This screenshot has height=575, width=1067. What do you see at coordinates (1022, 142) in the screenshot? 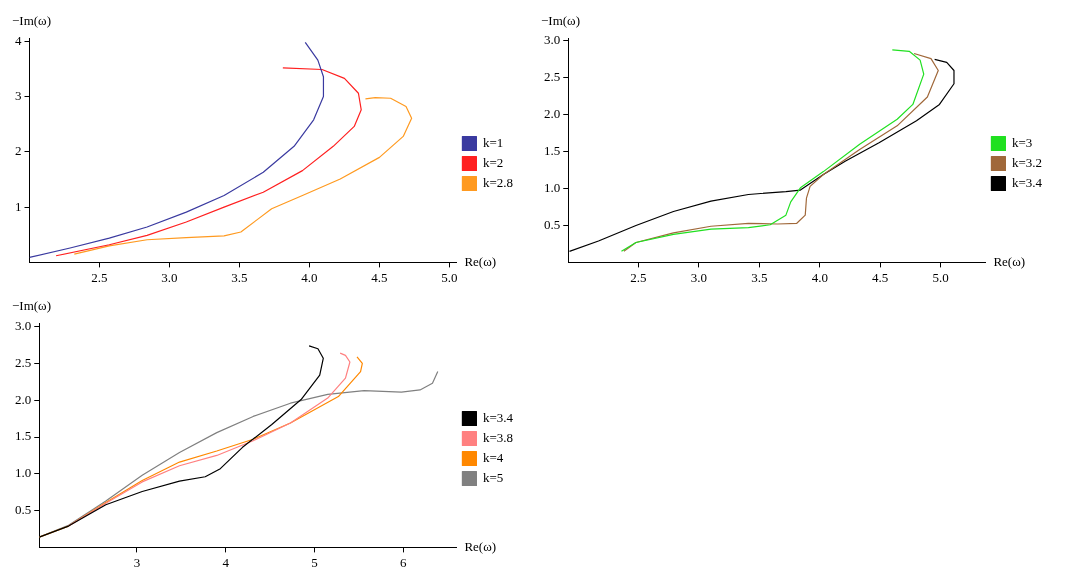
I see `legend-label: k=3` at bounding box center [1022, 142].